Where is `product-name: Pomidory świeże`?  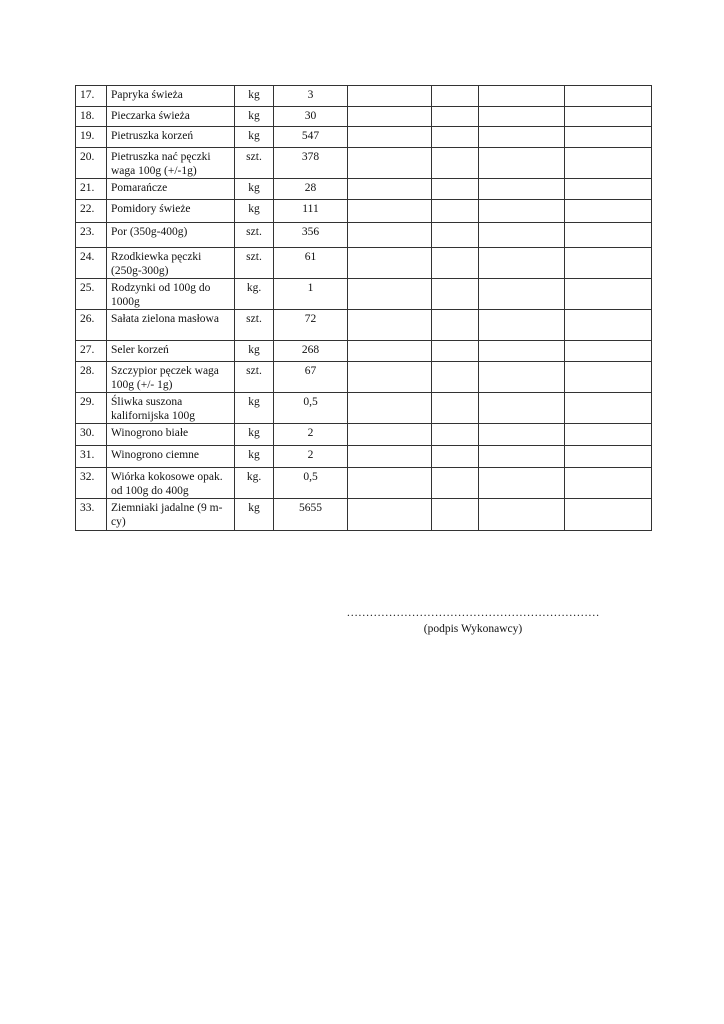 product-name: Pomidory świeże is located at coordinates (170, 211).